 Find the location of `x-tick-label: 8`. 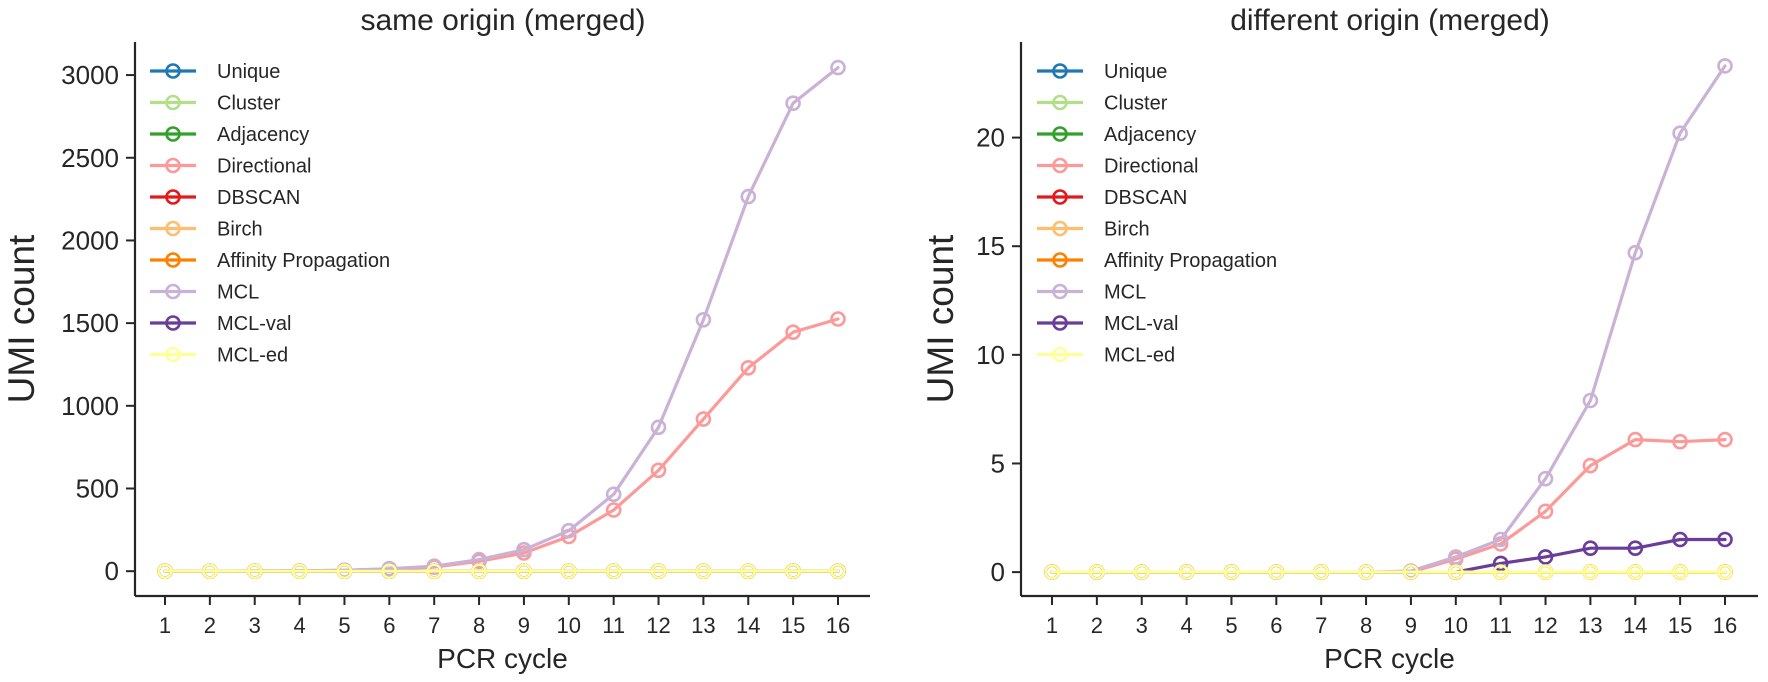

x-tick-label: 8 is located at coordinates (479, 625).